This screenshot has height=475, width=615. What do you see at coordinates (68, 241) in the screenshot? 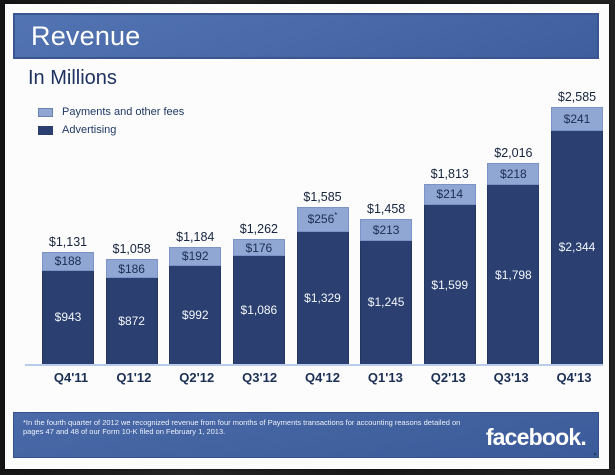
I see `bar-total-label: $1,131` at bounding box center [68, 241].